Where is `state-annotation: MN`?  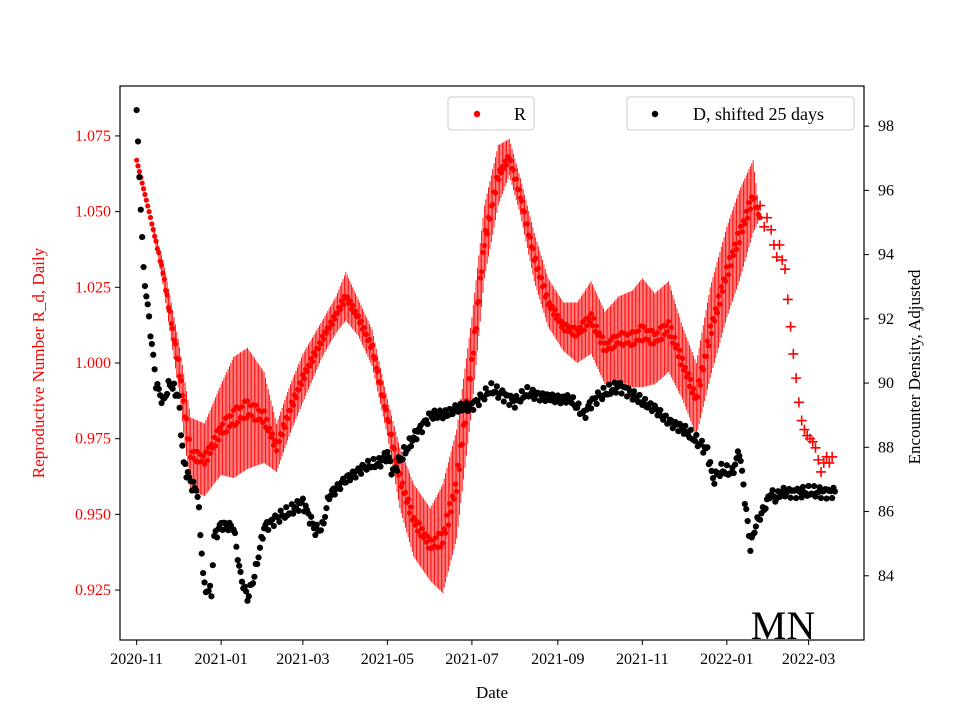
state-annotation: MN is located at coordinates (783, 625).